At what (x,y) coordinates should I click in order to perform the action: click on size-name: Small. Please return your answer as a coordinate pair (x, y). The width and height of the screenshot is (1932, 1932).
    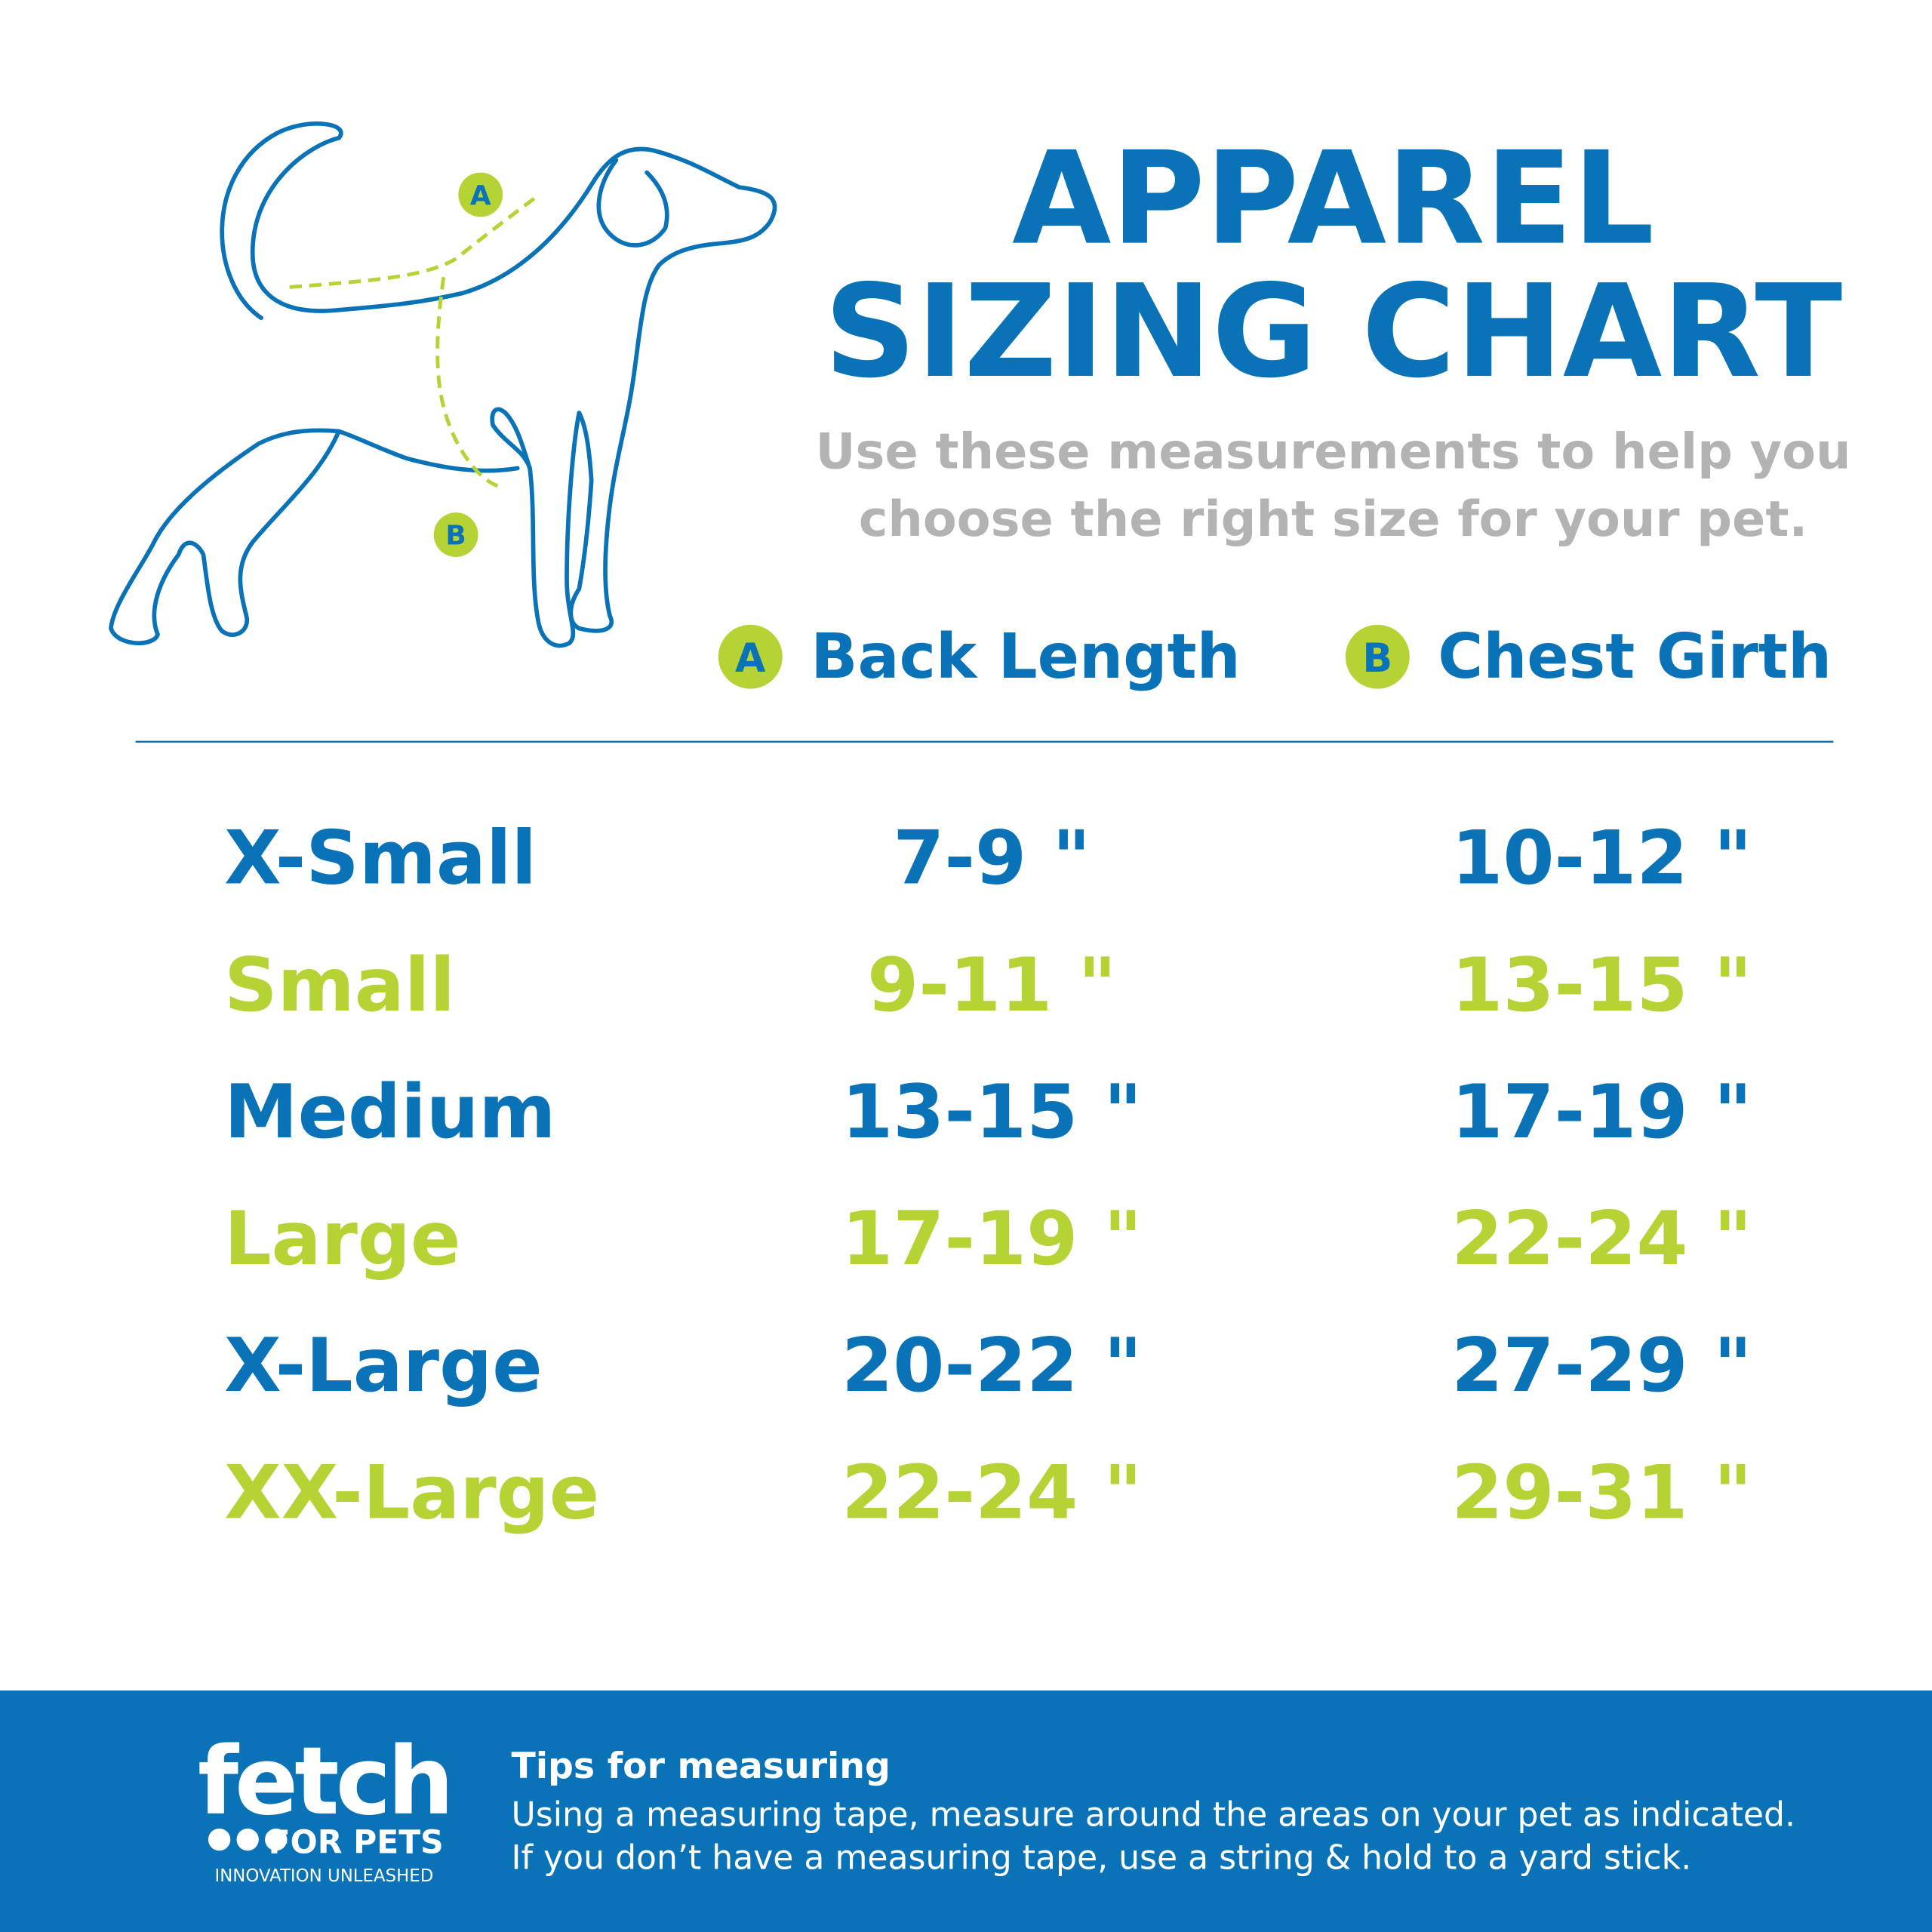
    Looking at the image, I should click on (339, 986).